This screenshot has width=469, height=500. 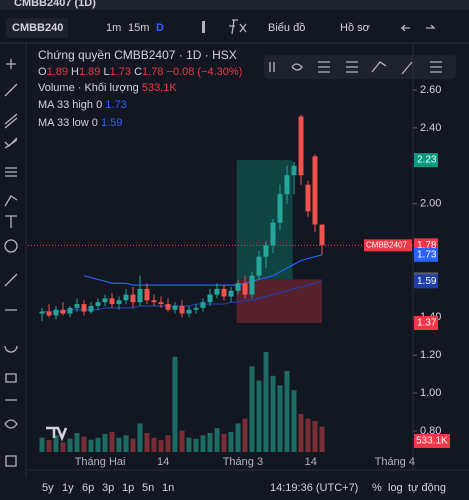 What do you see at coordinates (120, 72) in the screenshot?
I see `legend-value: 1.73` at bounding box center [120, 72].